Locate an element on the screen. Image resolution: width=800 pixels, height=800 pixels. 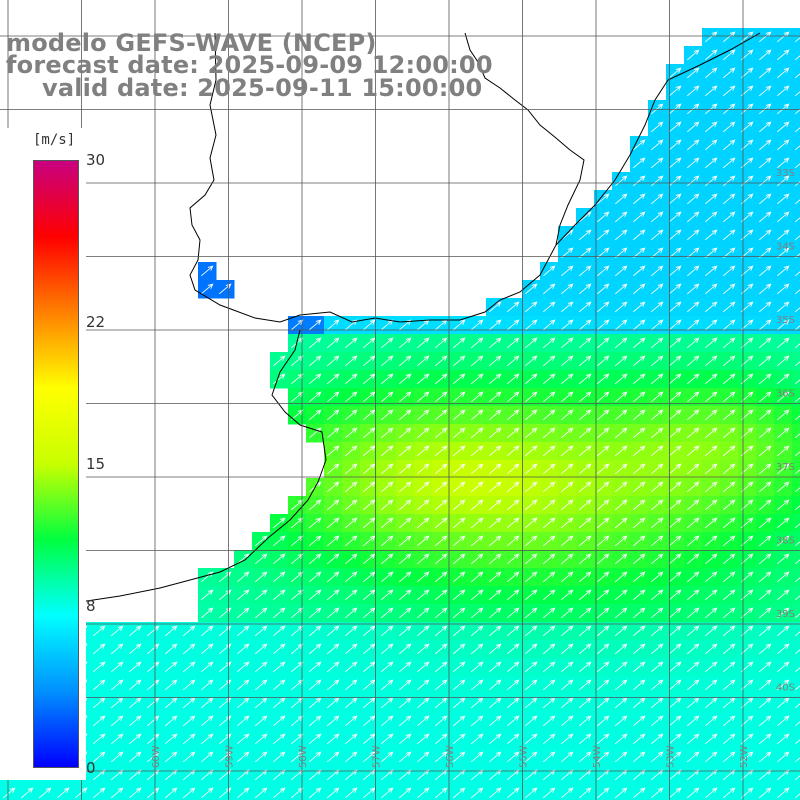
title-model: modelo GEFS-WAVE (NCEP) is located at coordinates (191, 43).